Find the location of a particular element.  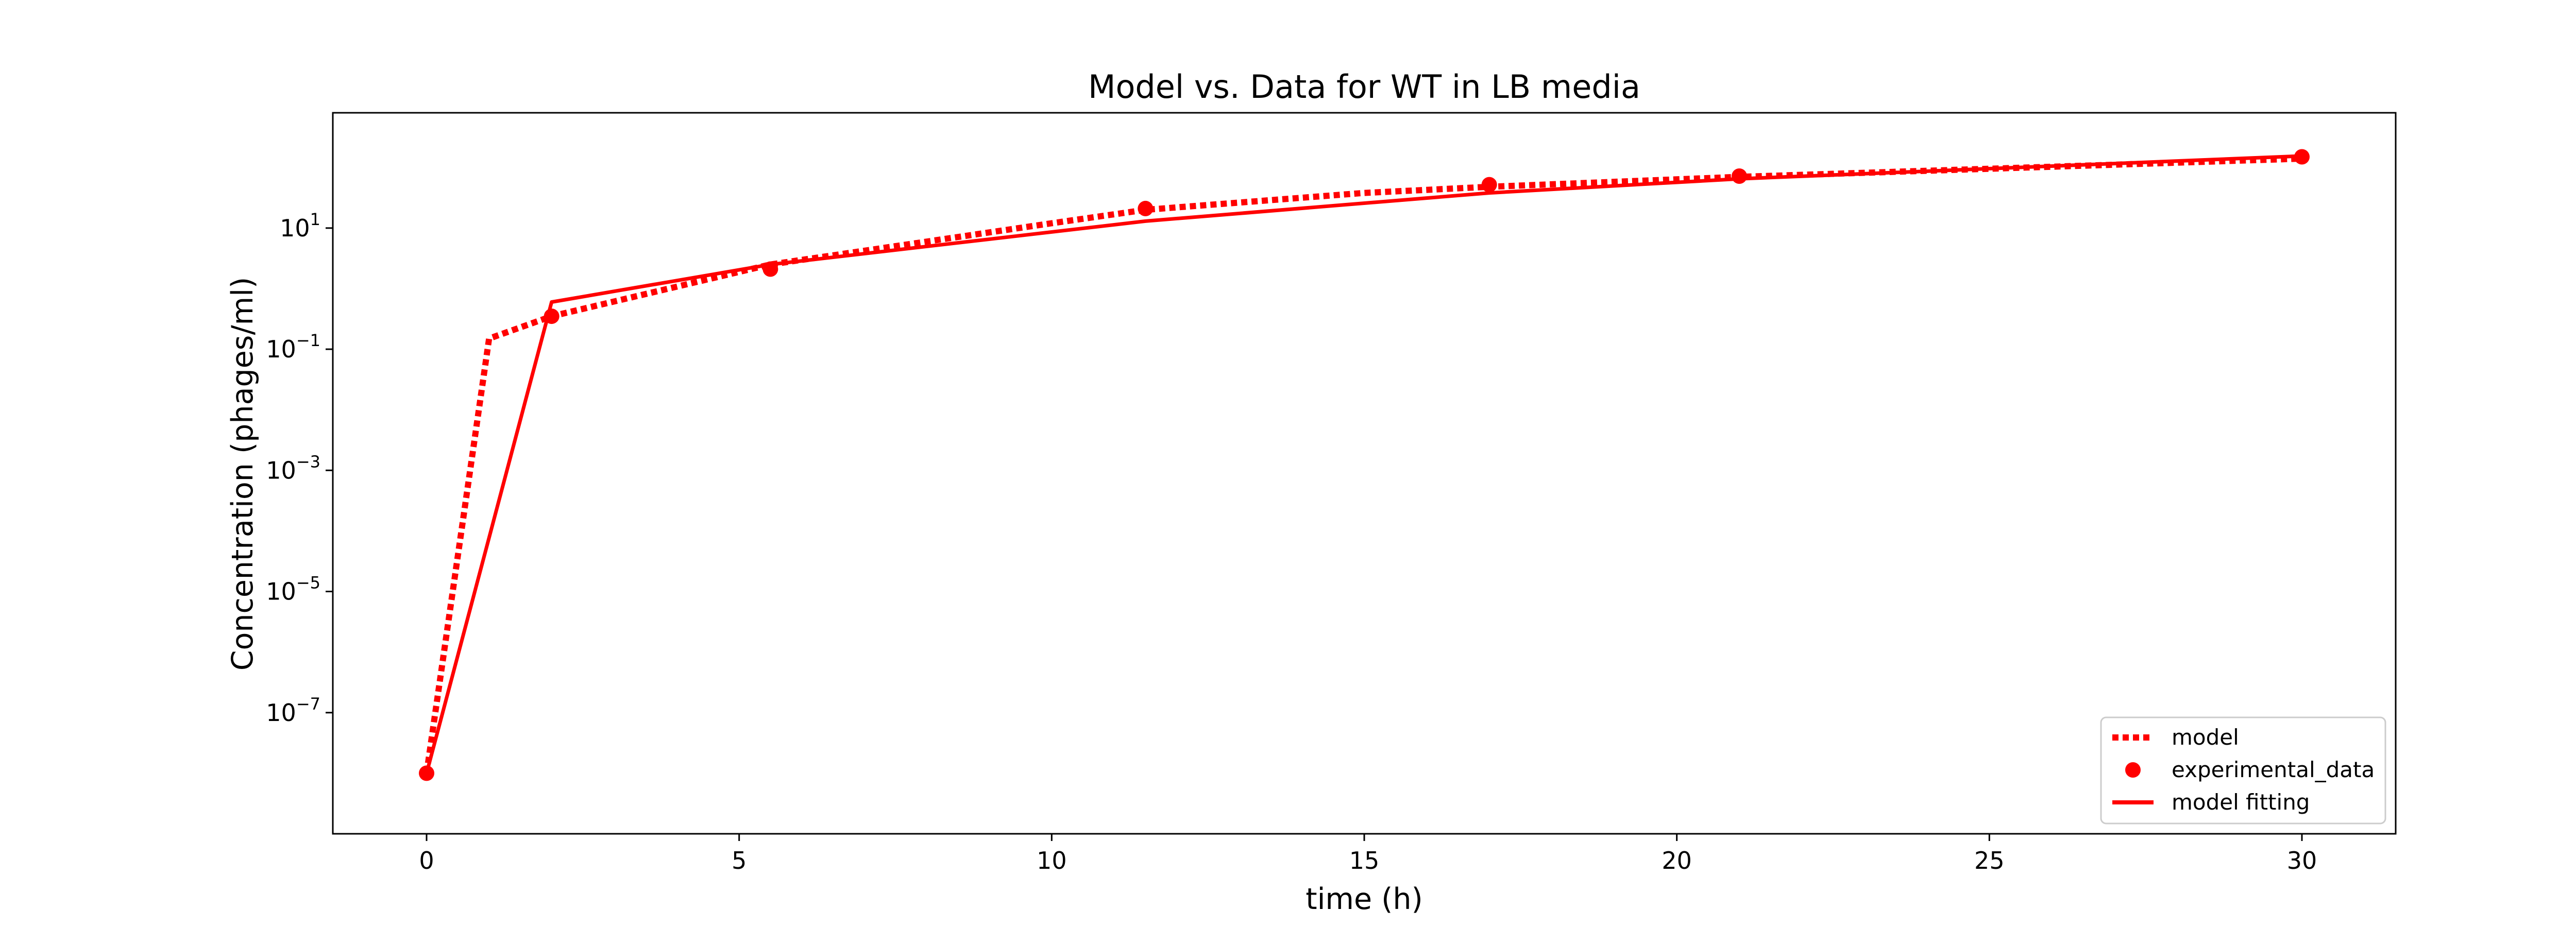

y-tick-label: 10¹ is located at coordinates (300, 226).